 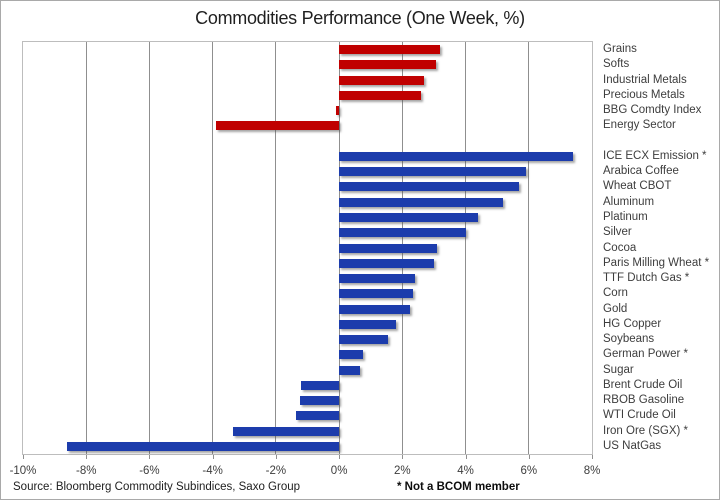 I want to click on category-label-corn: Corn, so click(x=615, y=293).